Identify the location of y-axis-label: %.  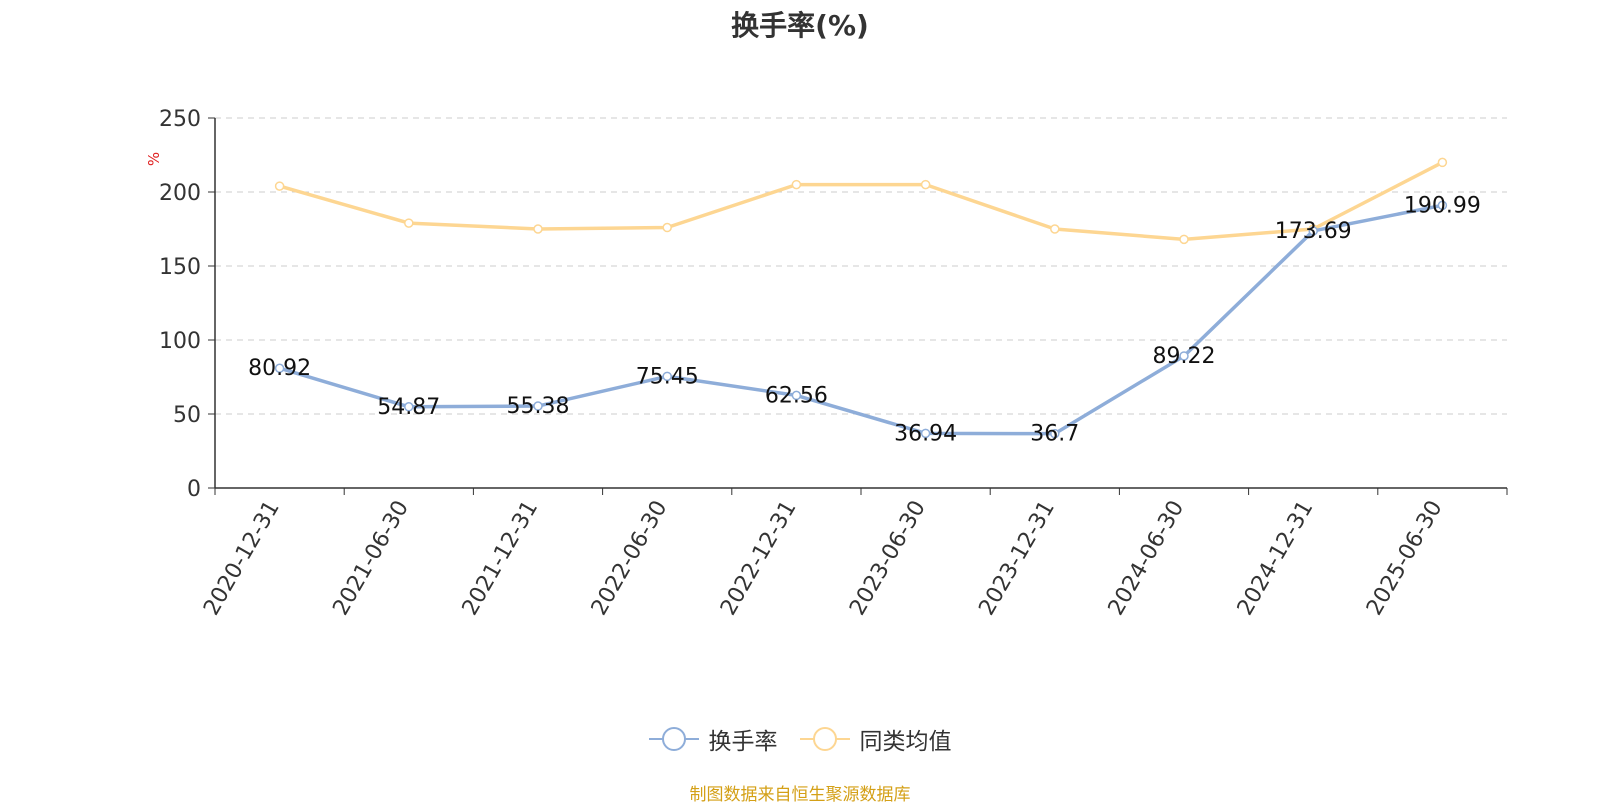
(154, 159).